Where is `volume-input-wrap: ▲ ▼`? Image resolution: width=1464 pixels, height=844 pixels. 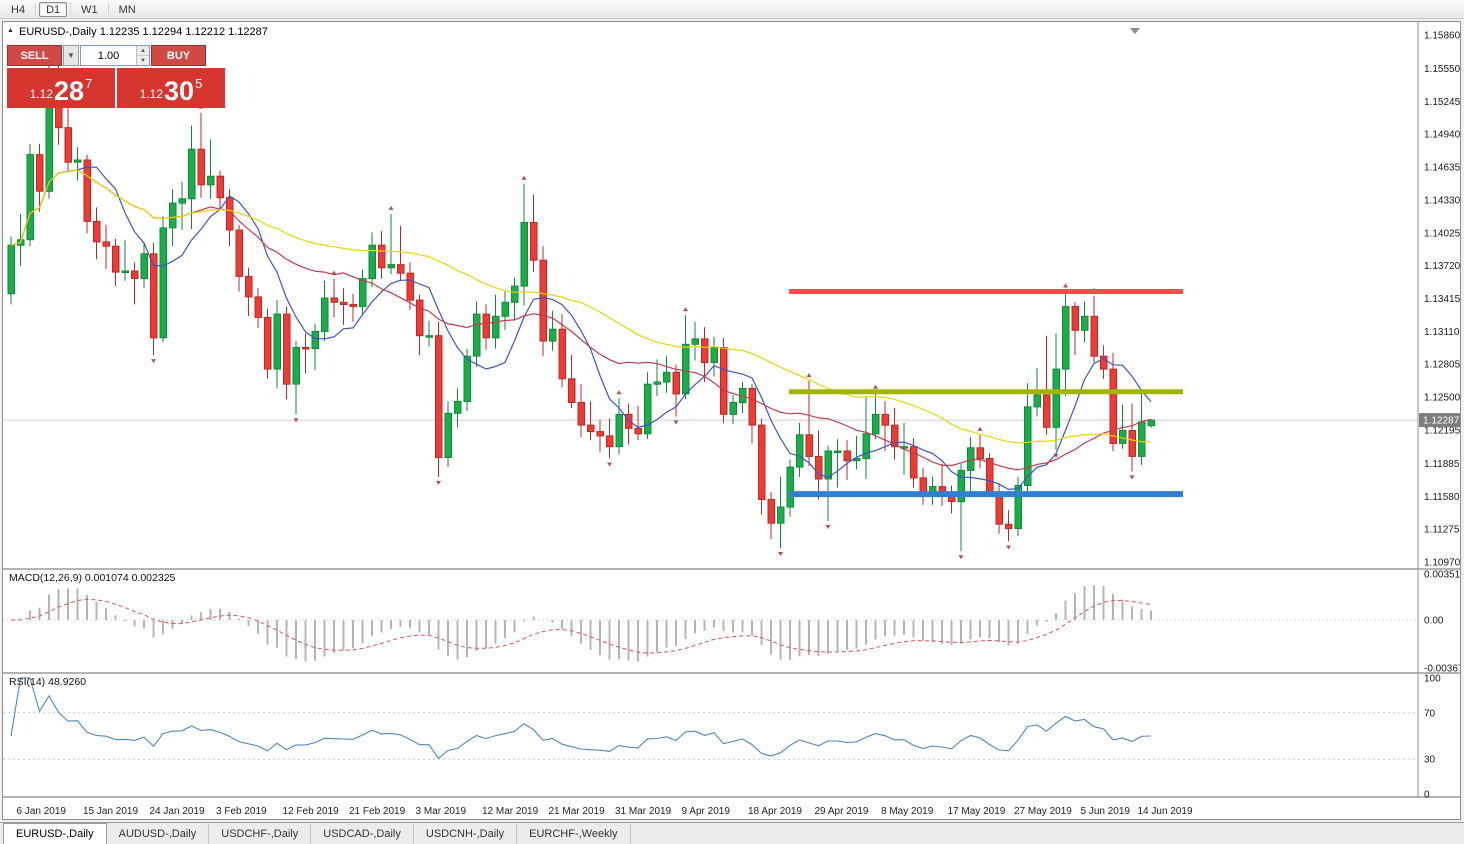
volume-input-wrap: ▲ ▼ is located at coordinates (115, 55).